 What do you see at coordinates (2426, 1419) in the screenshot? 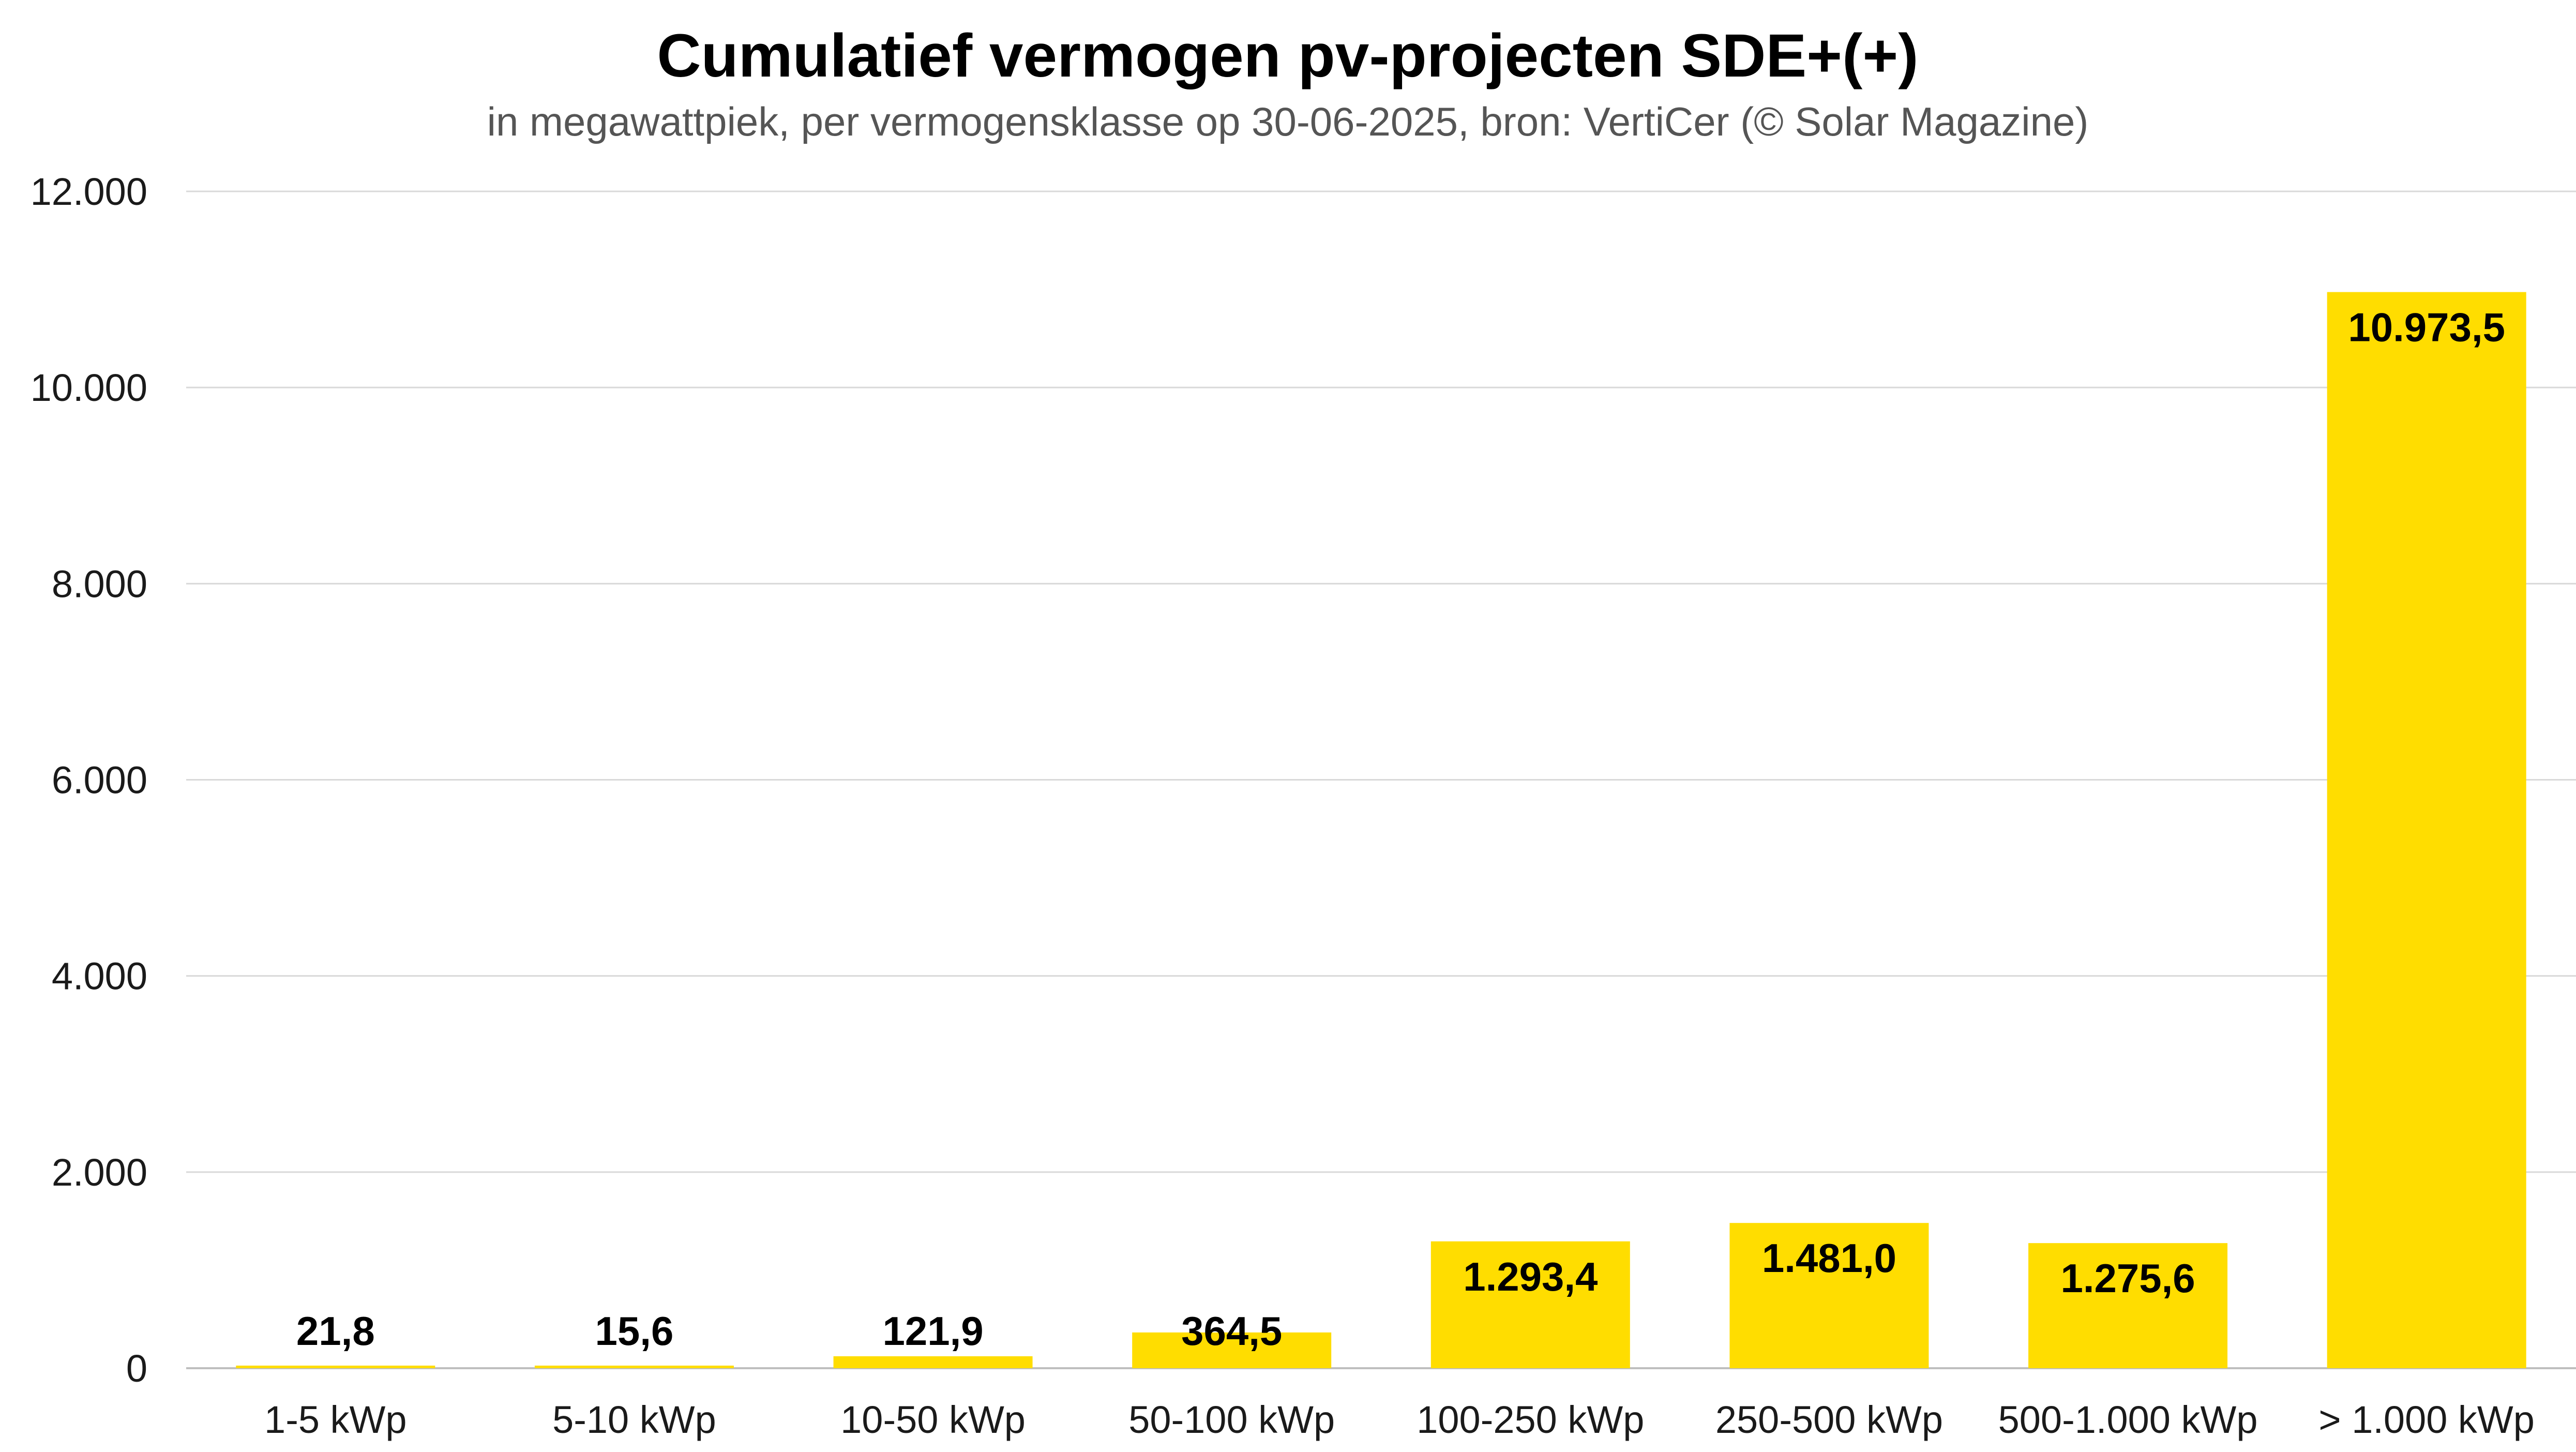
I see `x-tick-label: > 1.000 kWp` at bounding box center [2426, 1419].